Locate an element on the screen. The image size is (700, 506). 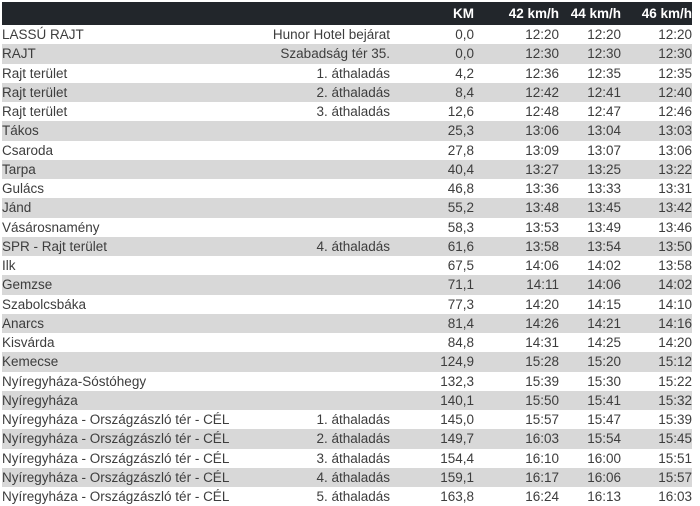
table-row: Ilk 67,5 14:06 14:02 13:58 is located at coordinates (347, 266).